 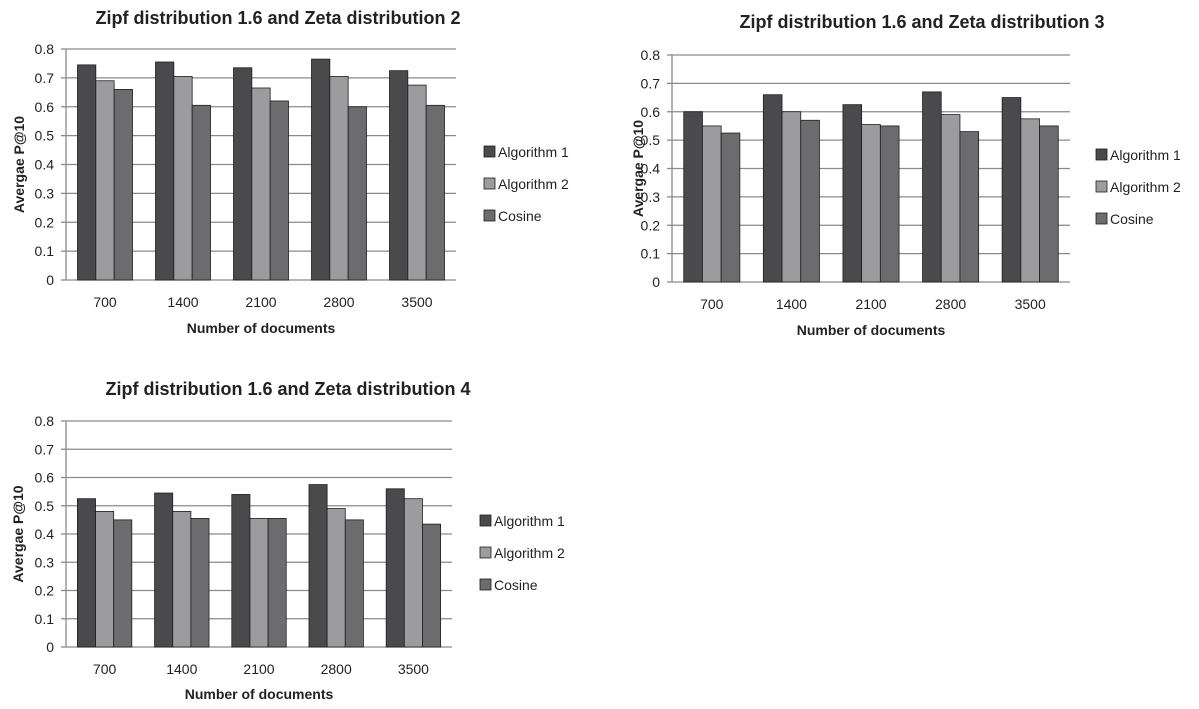 What do you see at coordinates (261, 328) in the screenshot?
I see `x-axis-label: Number of documents` at bounding box center [261, 328].